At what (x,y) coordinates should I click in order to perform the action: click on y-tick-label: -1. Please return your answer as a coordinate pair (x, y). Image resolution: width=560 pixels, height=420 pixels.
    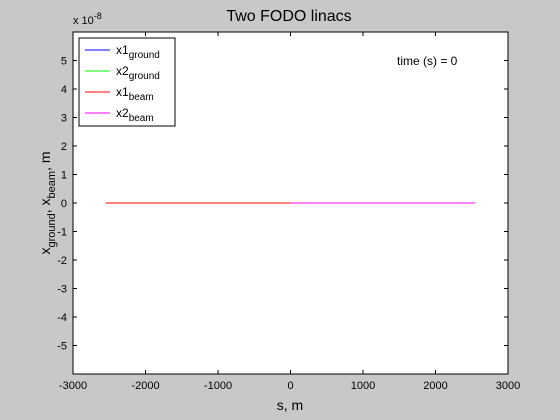
    Looking at the image, I should click on (62, 233).